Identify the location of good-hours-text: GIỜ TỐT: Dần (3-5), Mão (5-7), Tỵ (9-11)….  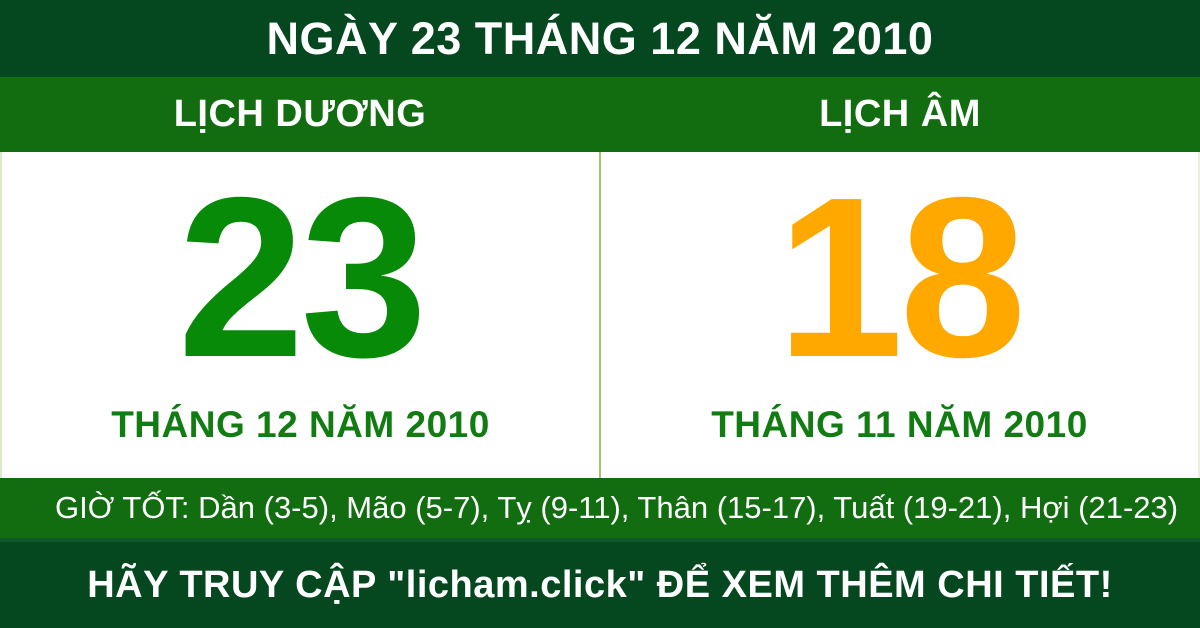
(617, 507).